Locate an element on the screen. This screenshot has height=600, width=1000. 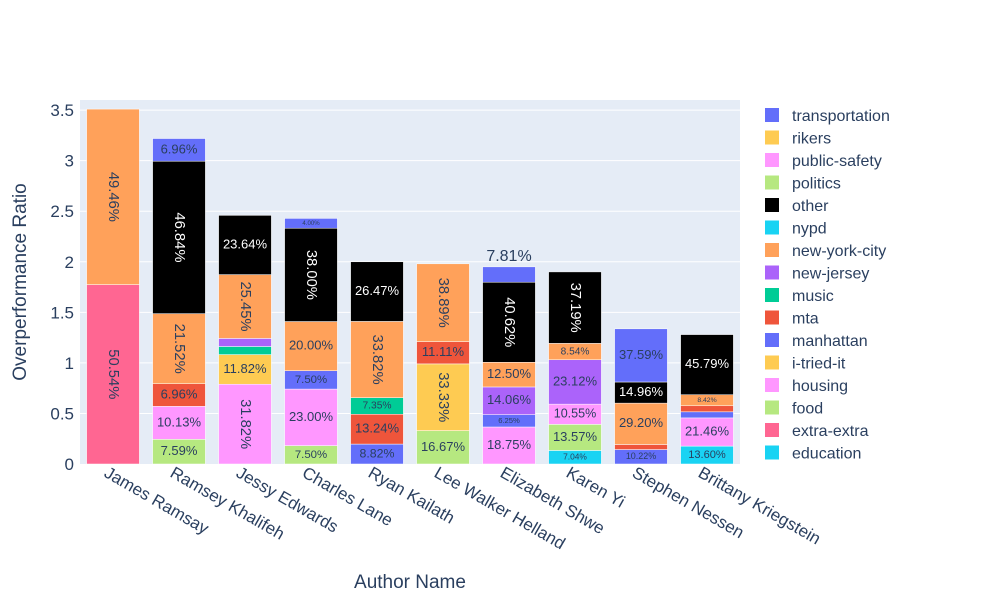
bar-segment-manhattan is located at coordinates (707, 415).